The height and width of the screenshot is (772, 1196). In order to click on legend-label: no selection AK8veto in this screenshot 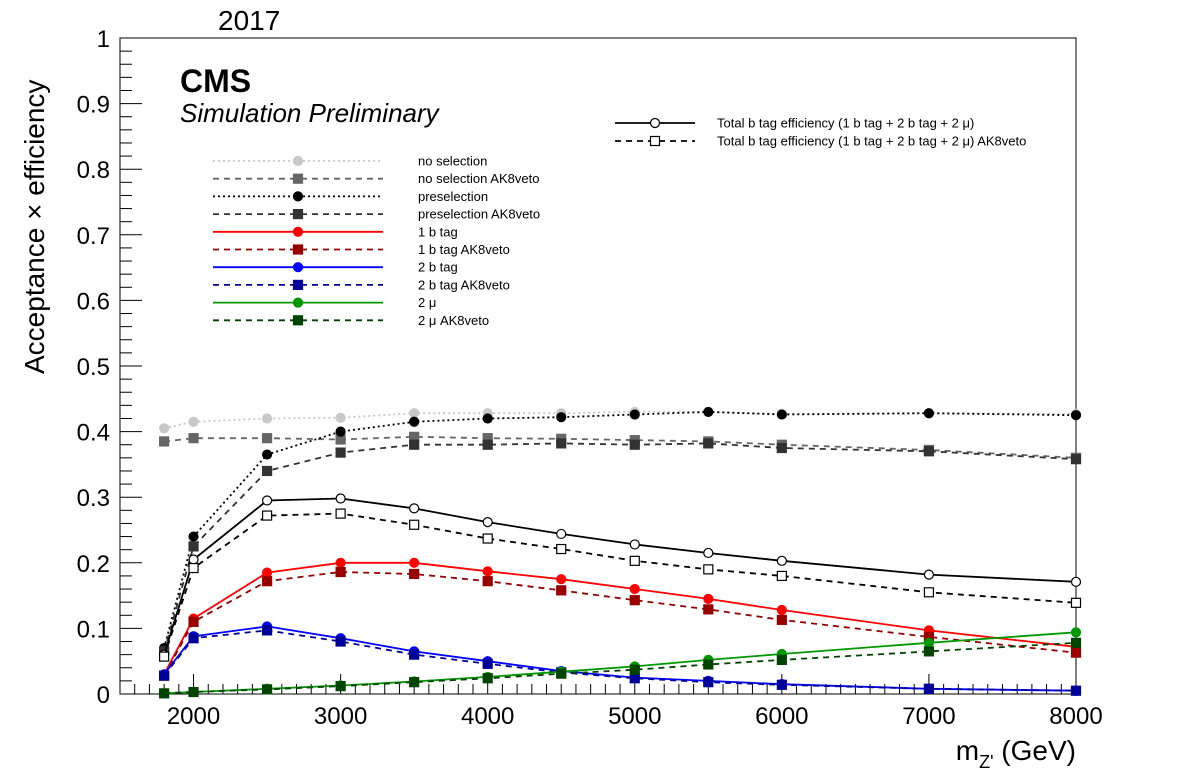, I will do `click(478, 178)`.